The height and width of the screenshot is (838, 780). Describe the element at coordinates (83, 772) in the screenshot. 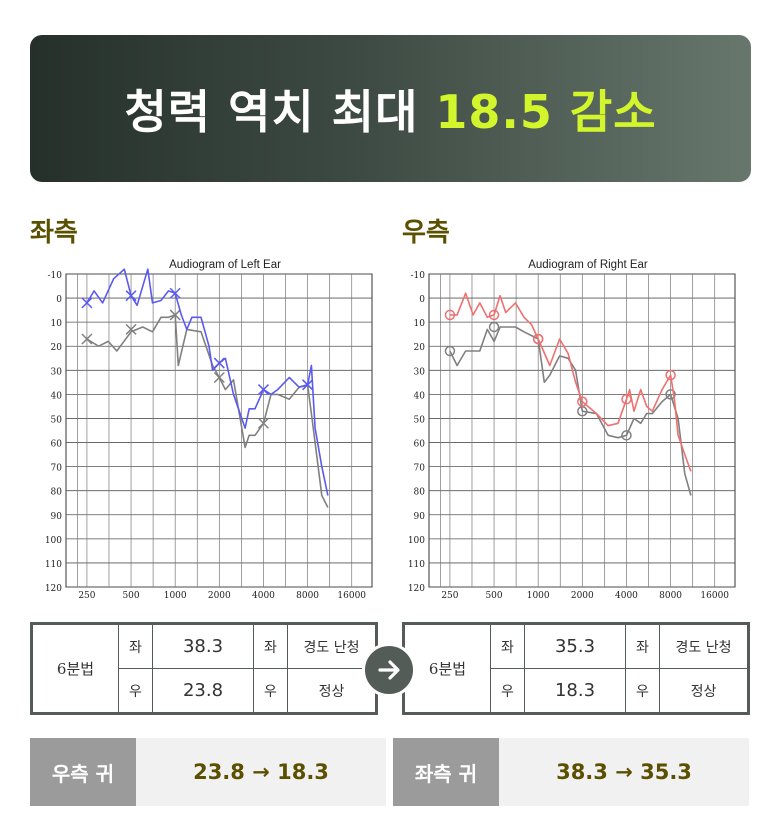

I see `summary-label: 우측 귀` at that location.